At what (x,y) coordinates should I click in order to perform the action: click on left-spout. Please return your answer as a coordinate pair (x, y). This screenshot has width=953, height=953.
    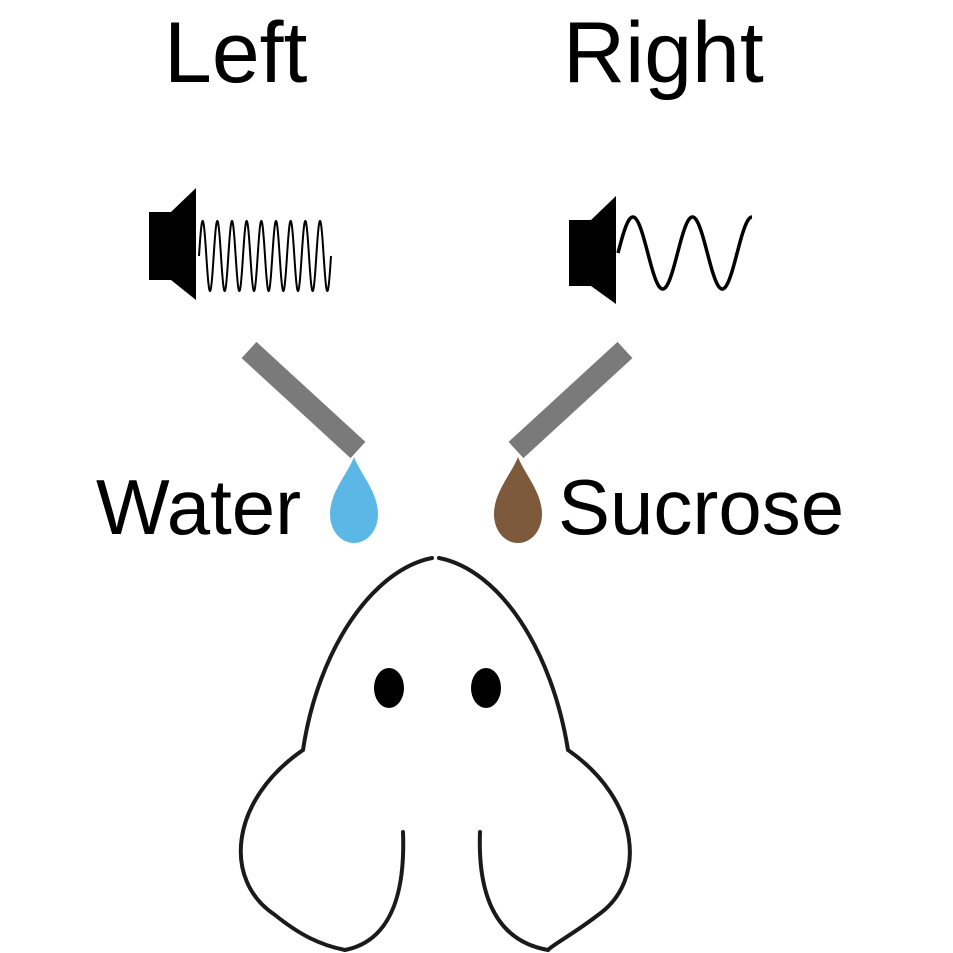
    Looking at the image, I should click on (303, 400).